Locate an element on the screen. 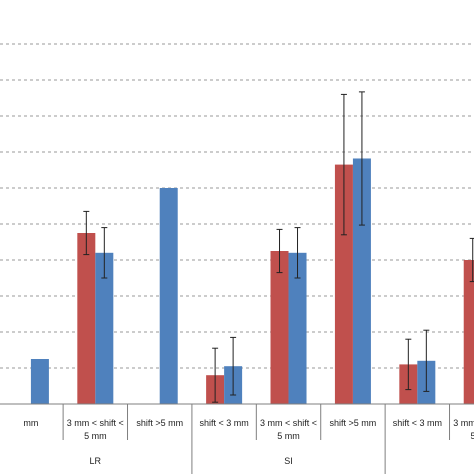  category-label: mm is located at coordinates (30, 423).